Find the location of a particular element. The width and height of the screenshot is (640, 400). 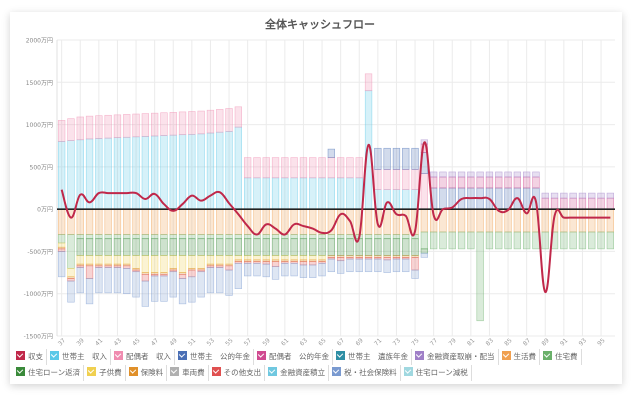

x-tick-label: 69 is located at coordinates (359, 342).